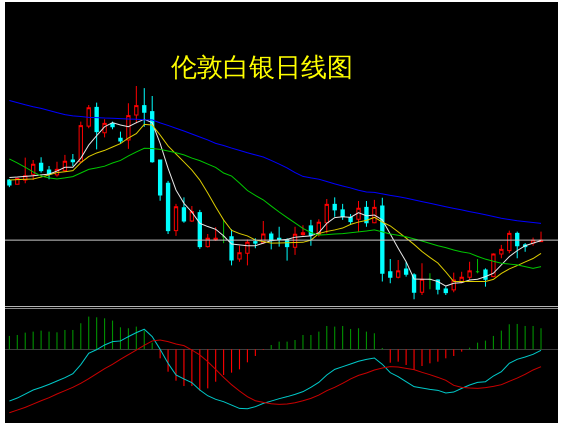  Describe the element at coordinates (262, 68) in the screenshot. I see `chart-title: 伦敦白银日线图` at that location.